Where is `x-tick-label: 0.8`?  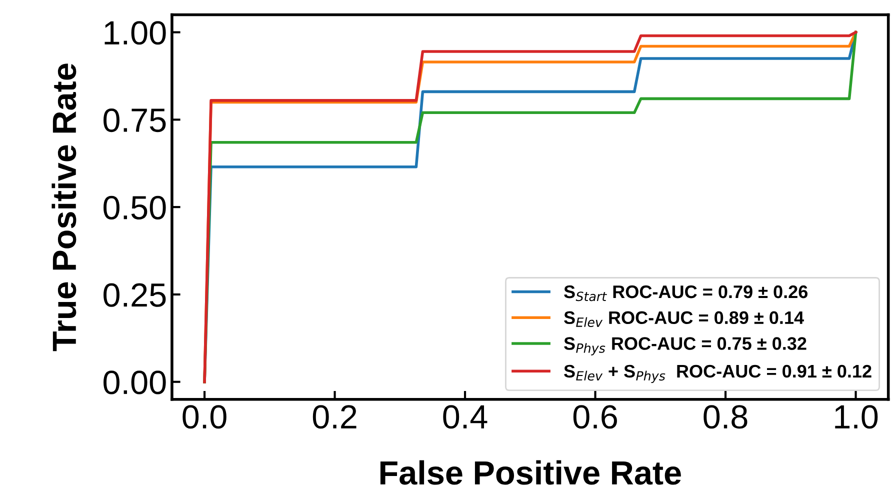 x-tick-label: 0.8 is located at coordinates (726, 417).